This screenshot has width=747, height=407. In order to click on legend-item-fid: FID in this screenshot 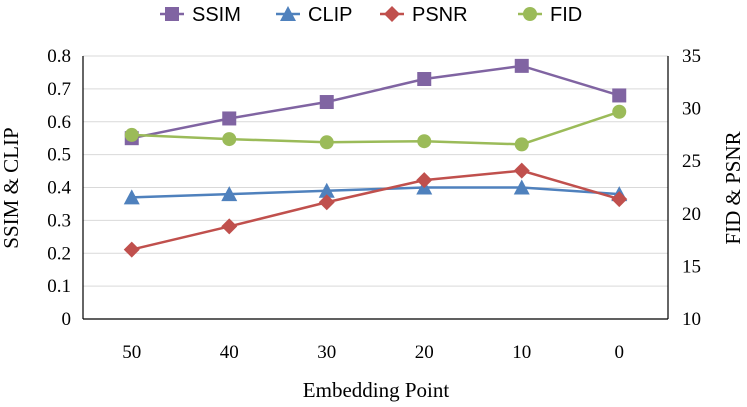, I will do `click(550, 15)`.